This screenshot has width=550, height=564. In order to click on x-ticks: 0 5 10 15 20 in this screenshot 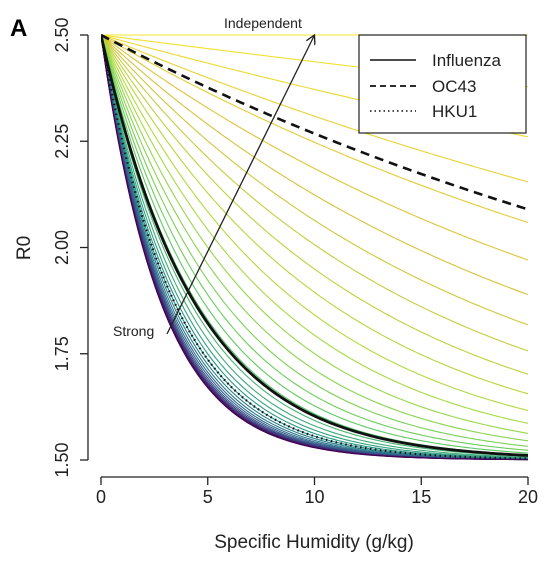, I will do `click(317, 492)`.